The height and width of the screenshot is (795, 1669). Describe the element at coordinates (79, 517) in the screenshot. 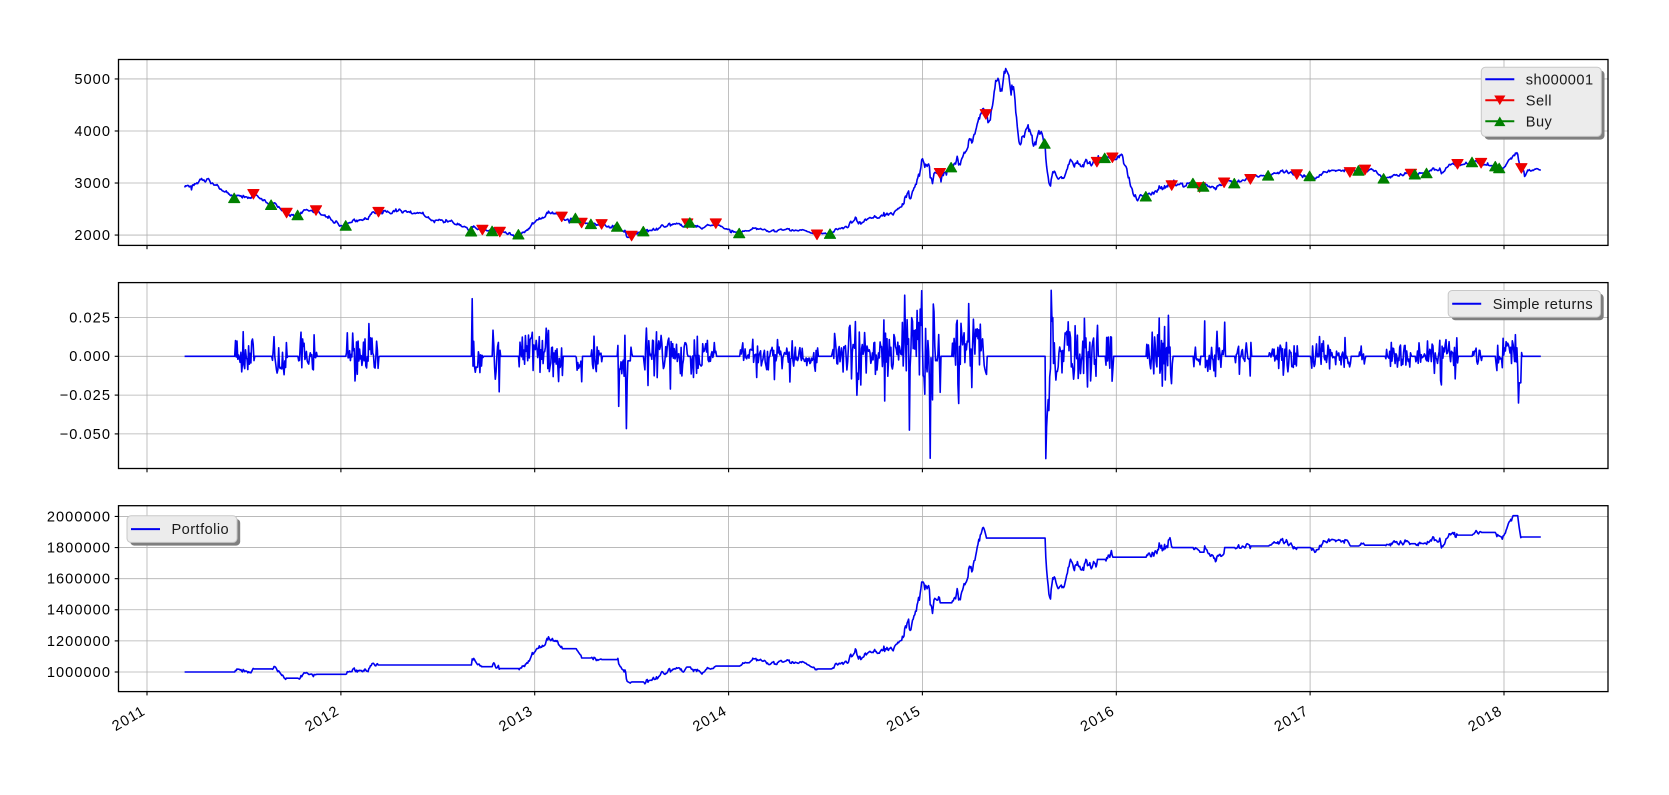

I see `svg-text: 2000000` at that location.